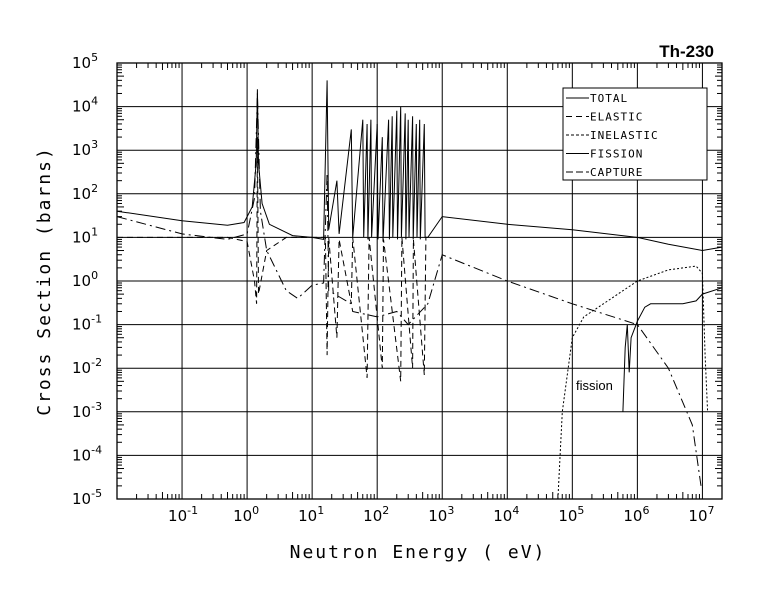 This screenshot has height=590, width=780. What do you see at coordinates (609, 98) in the screenshot?
I see `legend-label-total: TOTAL` at bounding box center [609, 98].